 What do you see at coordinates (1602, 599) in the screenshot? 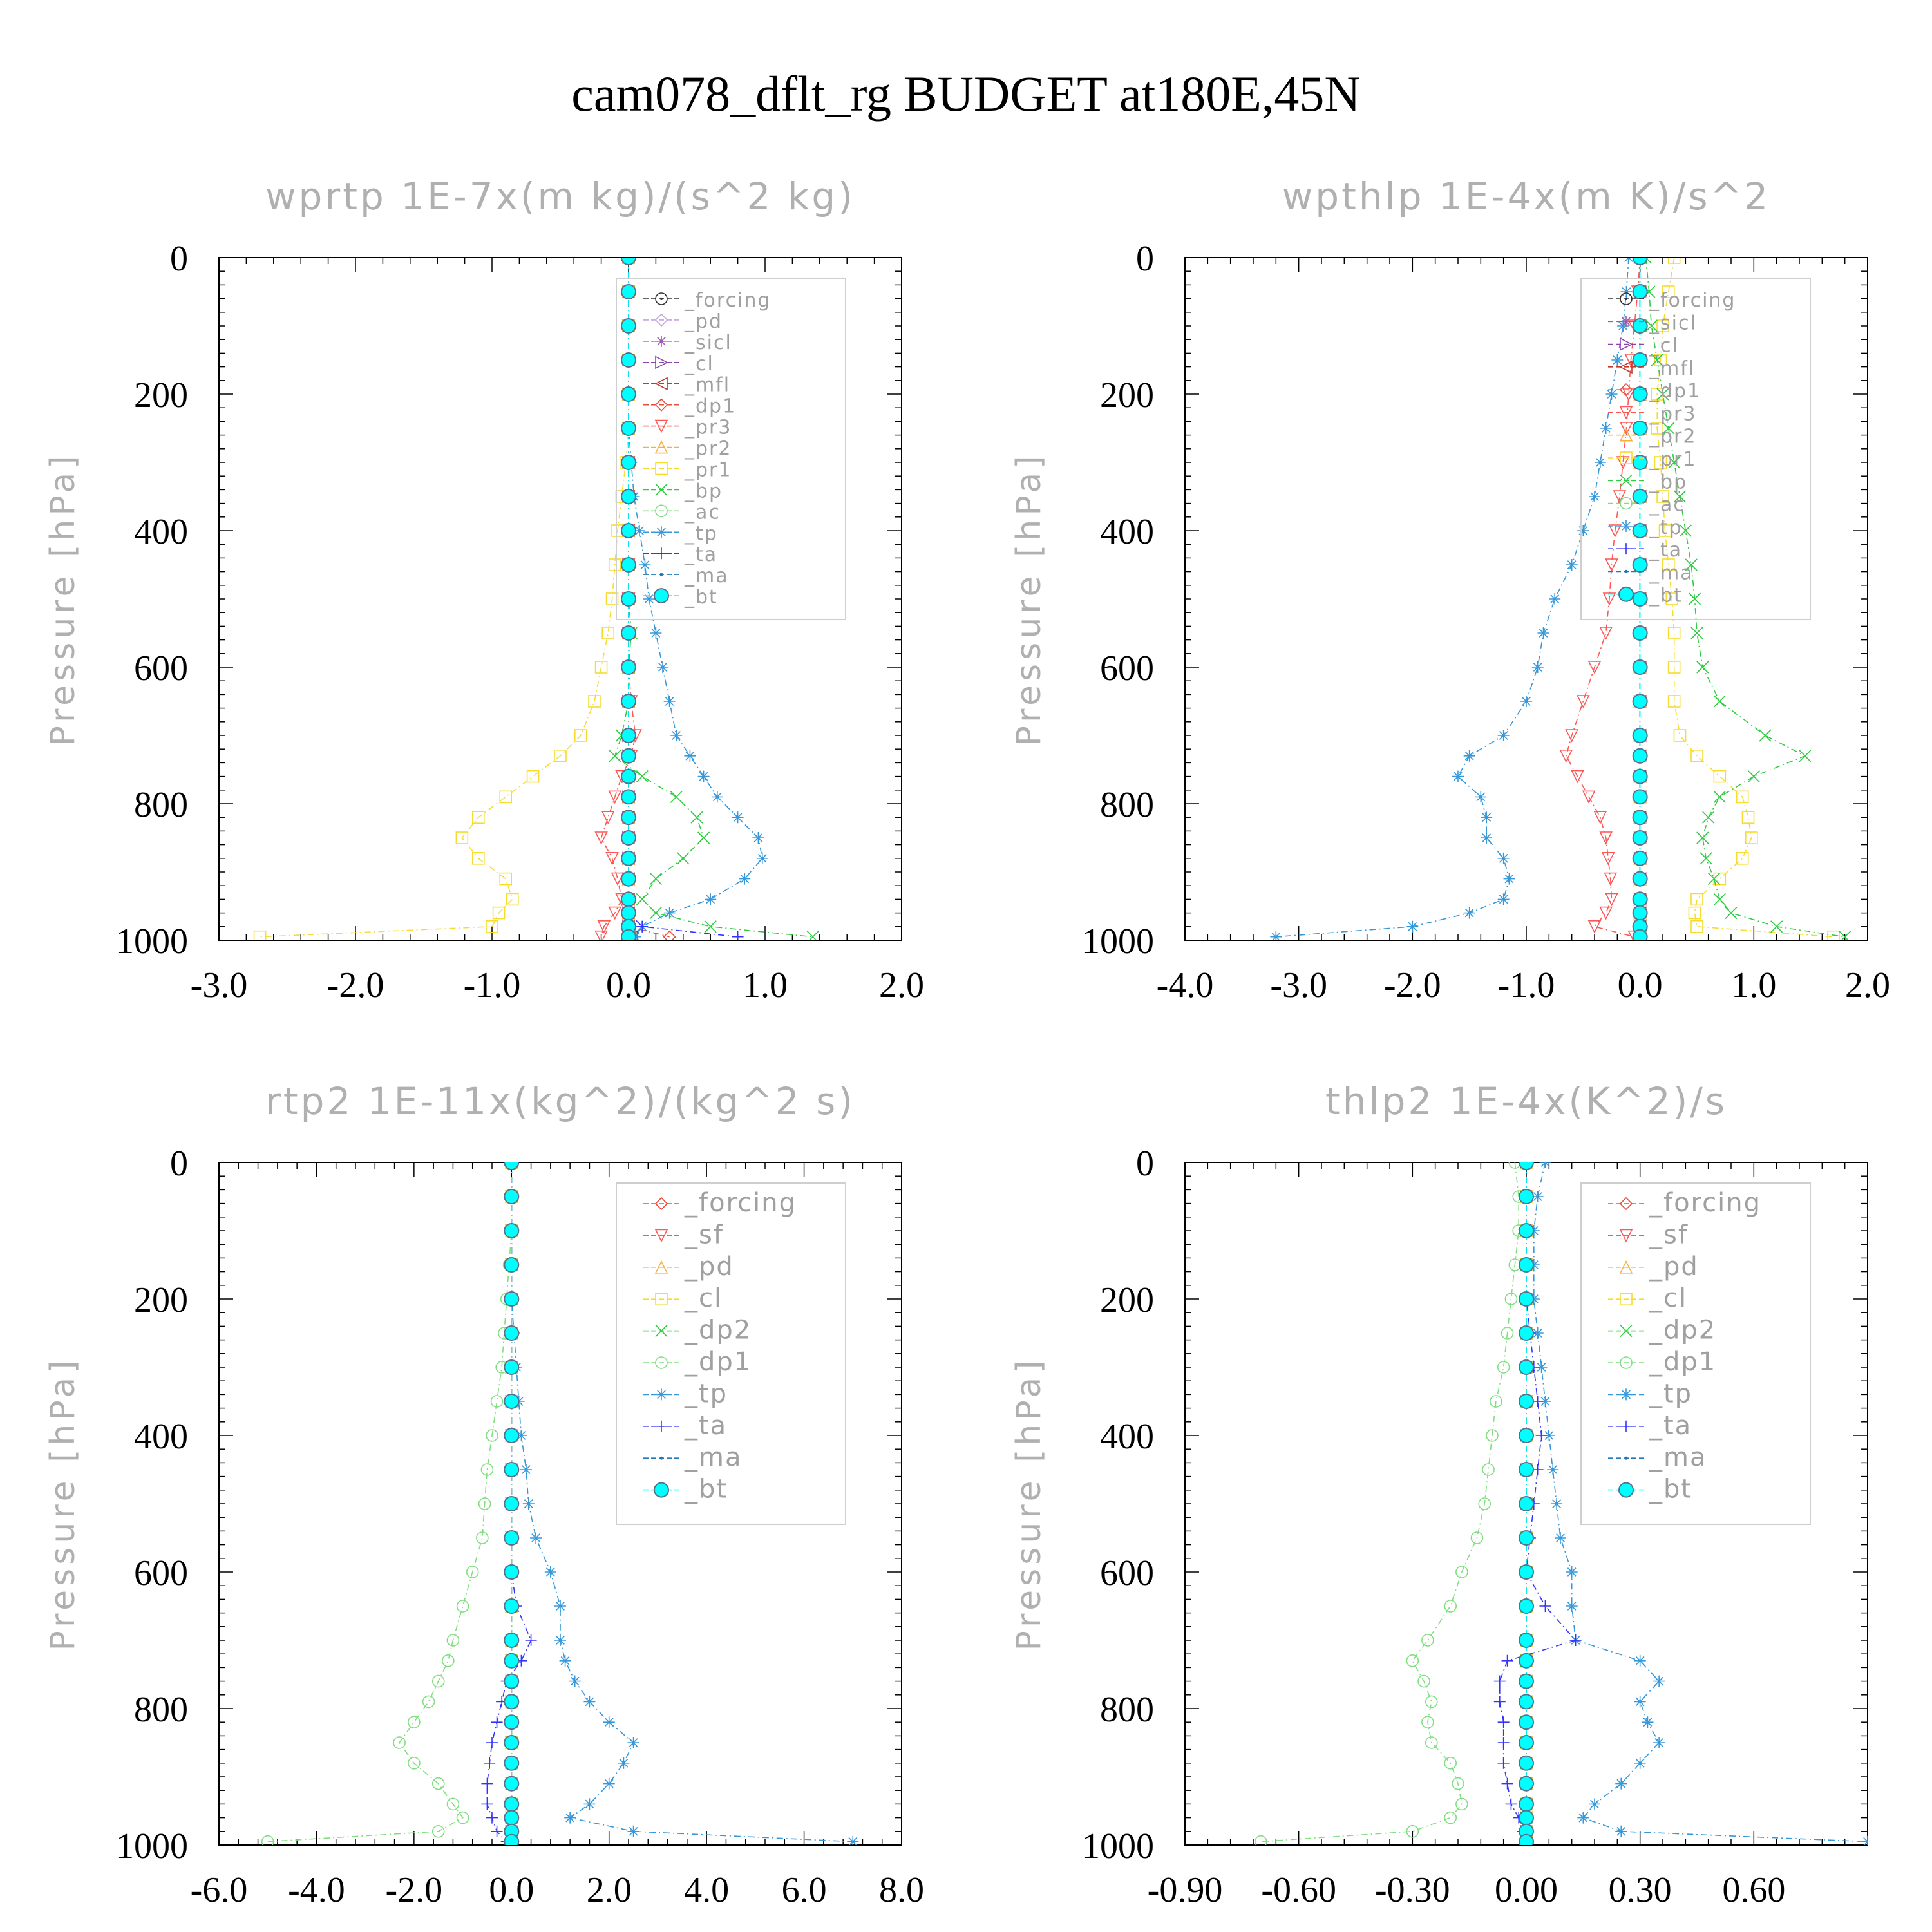
I see `series-pr3` at bounding box center [1602, 599].